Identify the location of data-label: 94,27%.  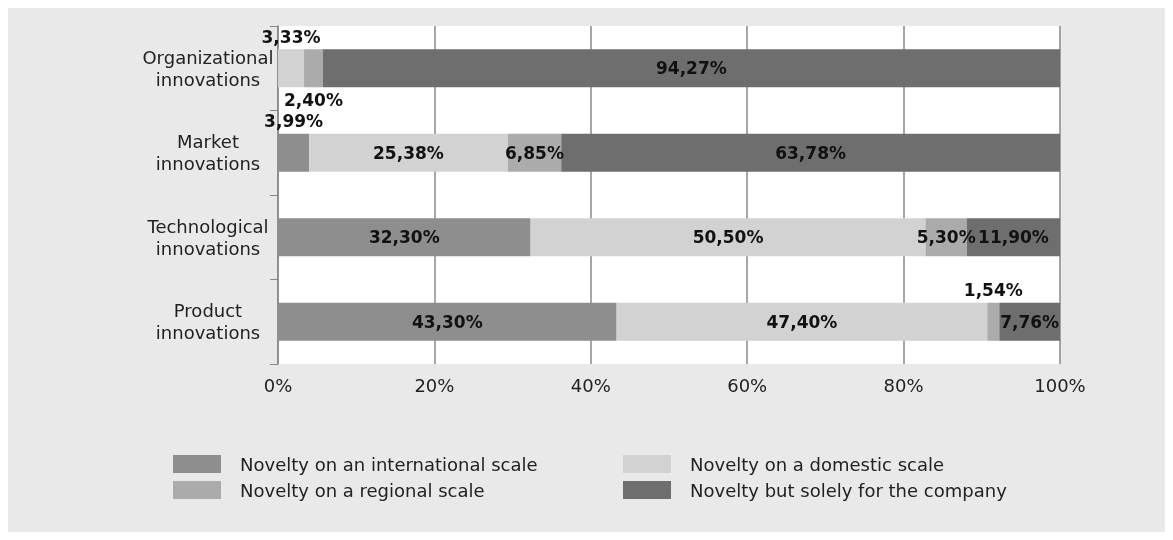
(691, 68).